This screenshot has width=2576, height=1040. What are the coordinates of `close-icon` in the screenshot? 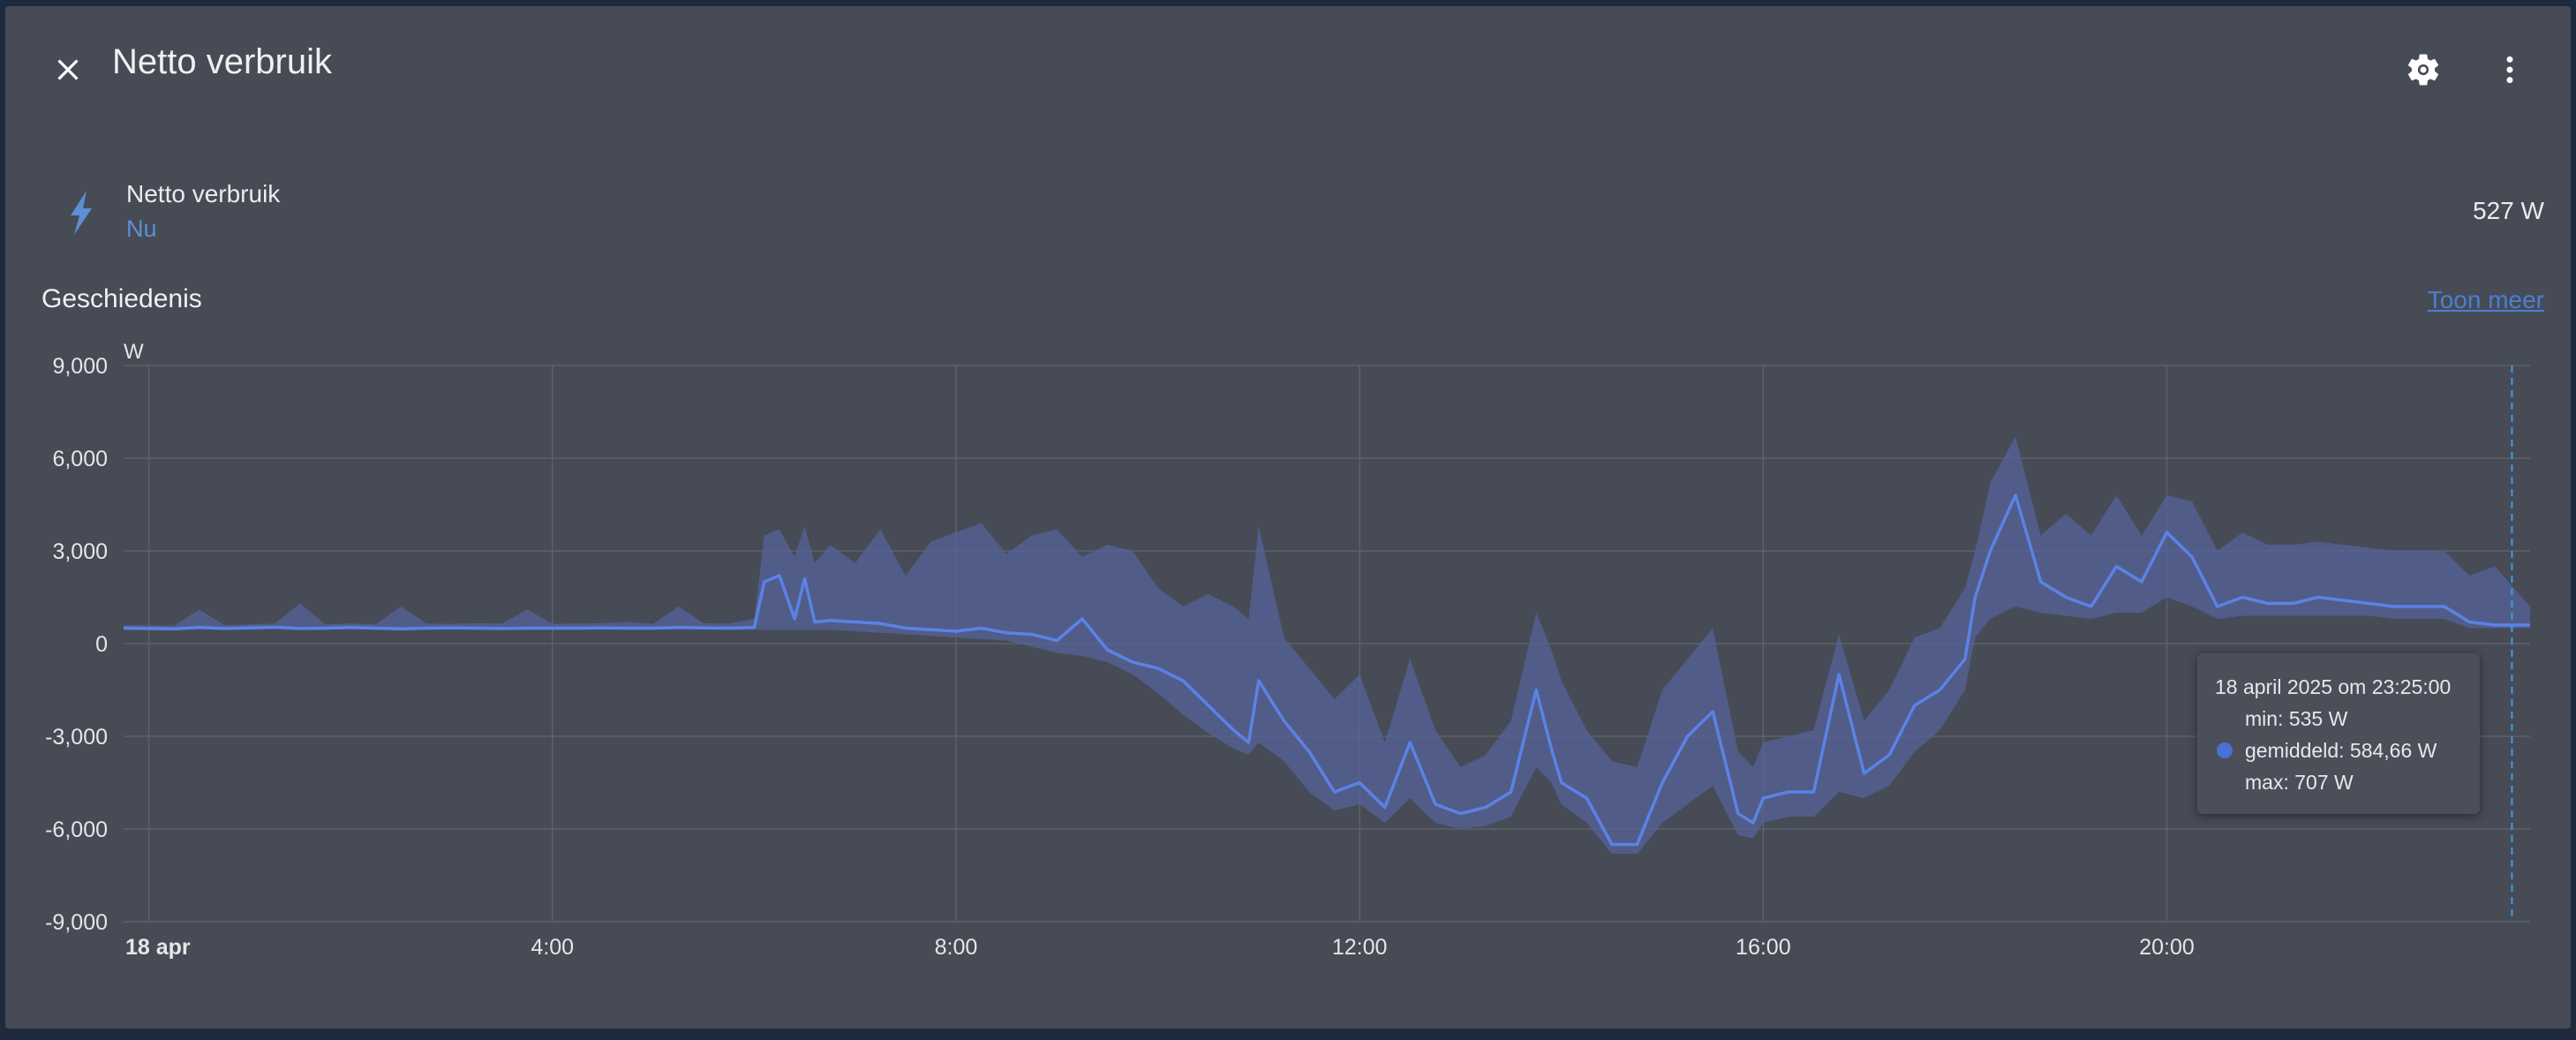 It's located at (68, 69).